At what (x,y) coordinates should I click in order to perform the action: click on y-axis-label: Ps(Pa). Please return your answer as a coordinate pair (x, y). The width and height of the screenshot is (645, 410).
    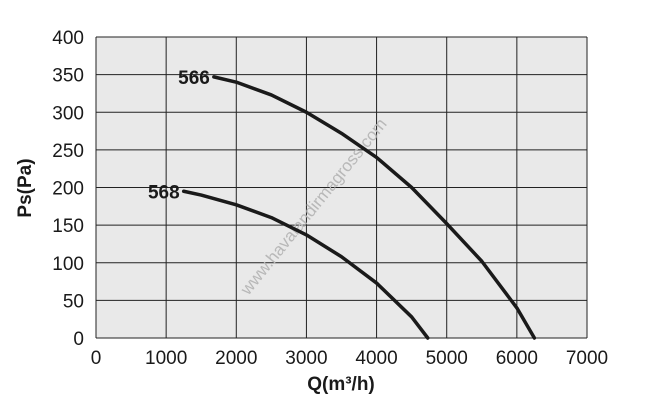
    Looking at the image, I should click on (25, 187).